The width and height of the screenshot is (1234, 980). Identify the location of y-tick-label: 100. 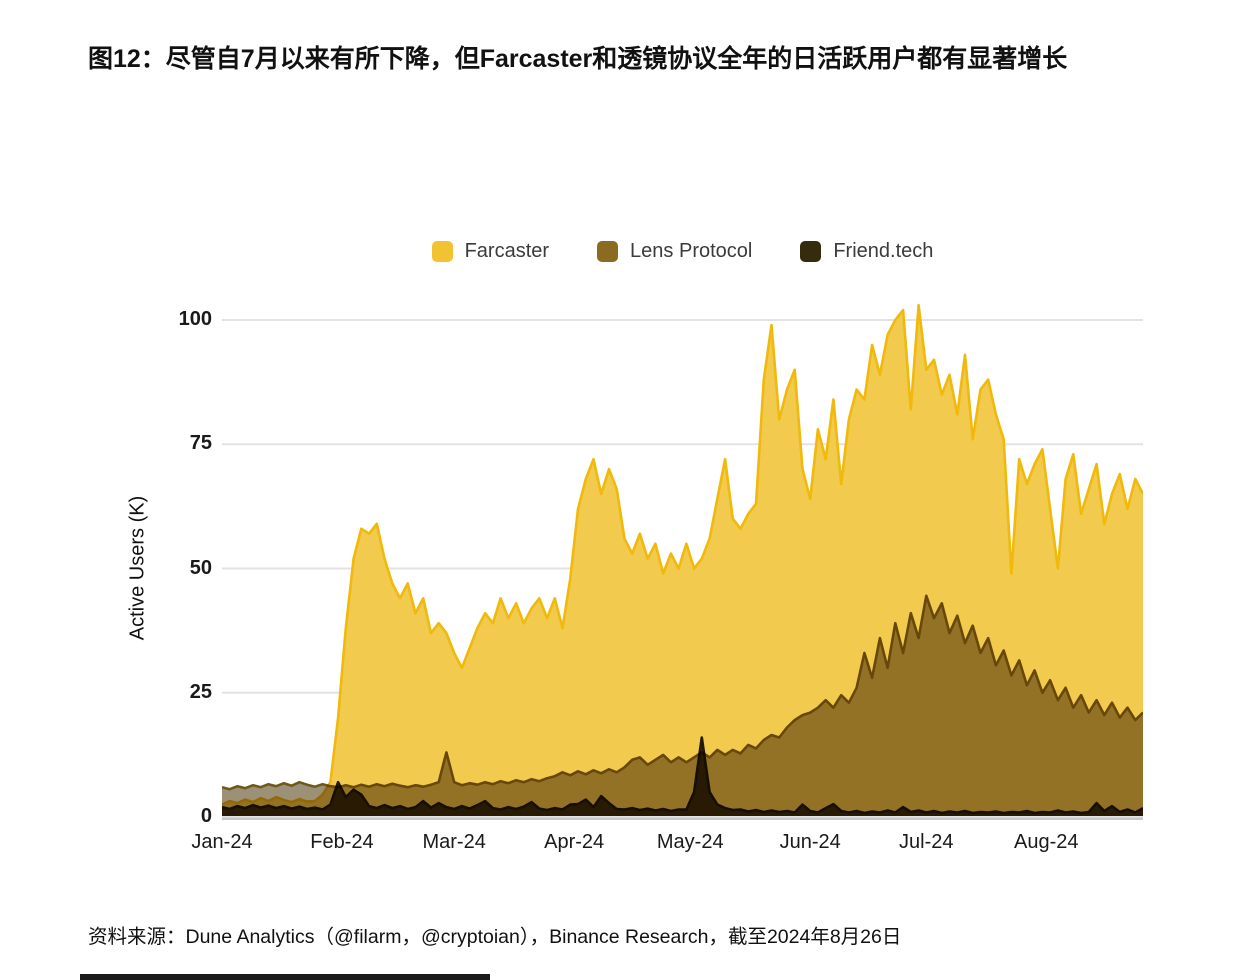
(195, 319).